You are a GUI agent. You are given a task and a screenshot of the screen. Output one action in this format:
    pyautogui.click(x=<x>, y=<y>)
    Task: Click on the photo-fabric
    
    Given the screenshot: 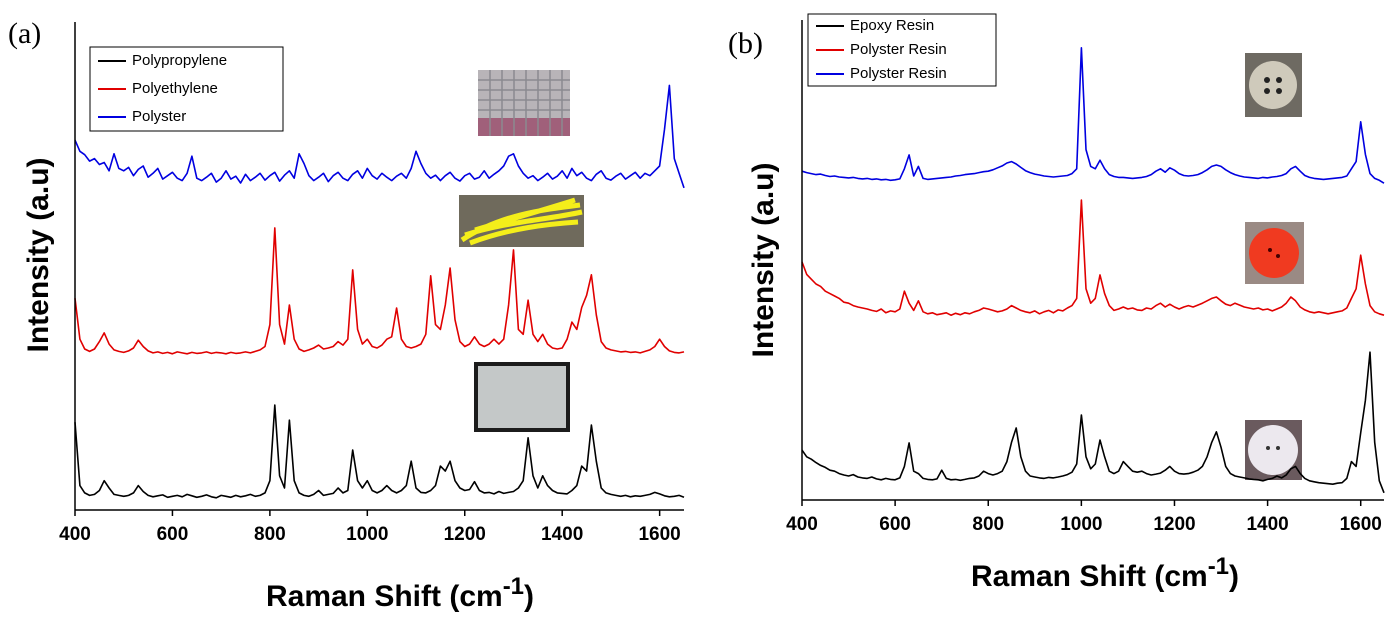 What is the action you would take?
    pyautogui.click(x=524, y=103)
    